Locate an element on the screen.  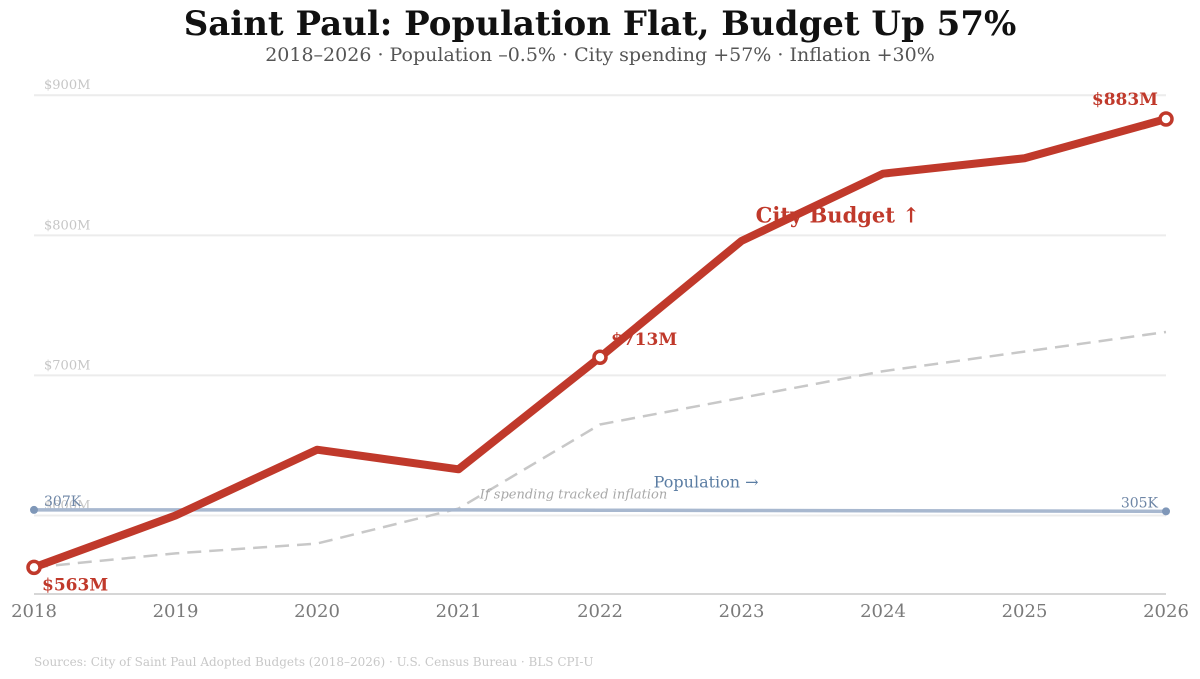
x-tick-label-6: 2024 is located at coordinates (883, 611).